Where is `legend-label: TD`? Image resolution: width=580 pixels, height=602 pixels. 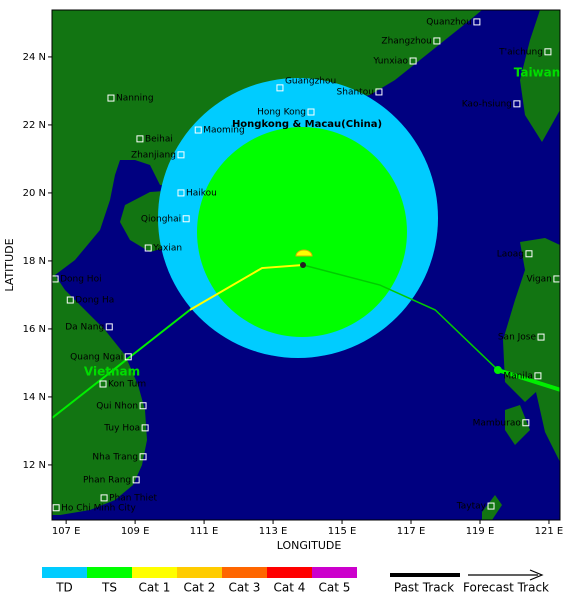 legend-label: TD is located at coordinates (64, 588).